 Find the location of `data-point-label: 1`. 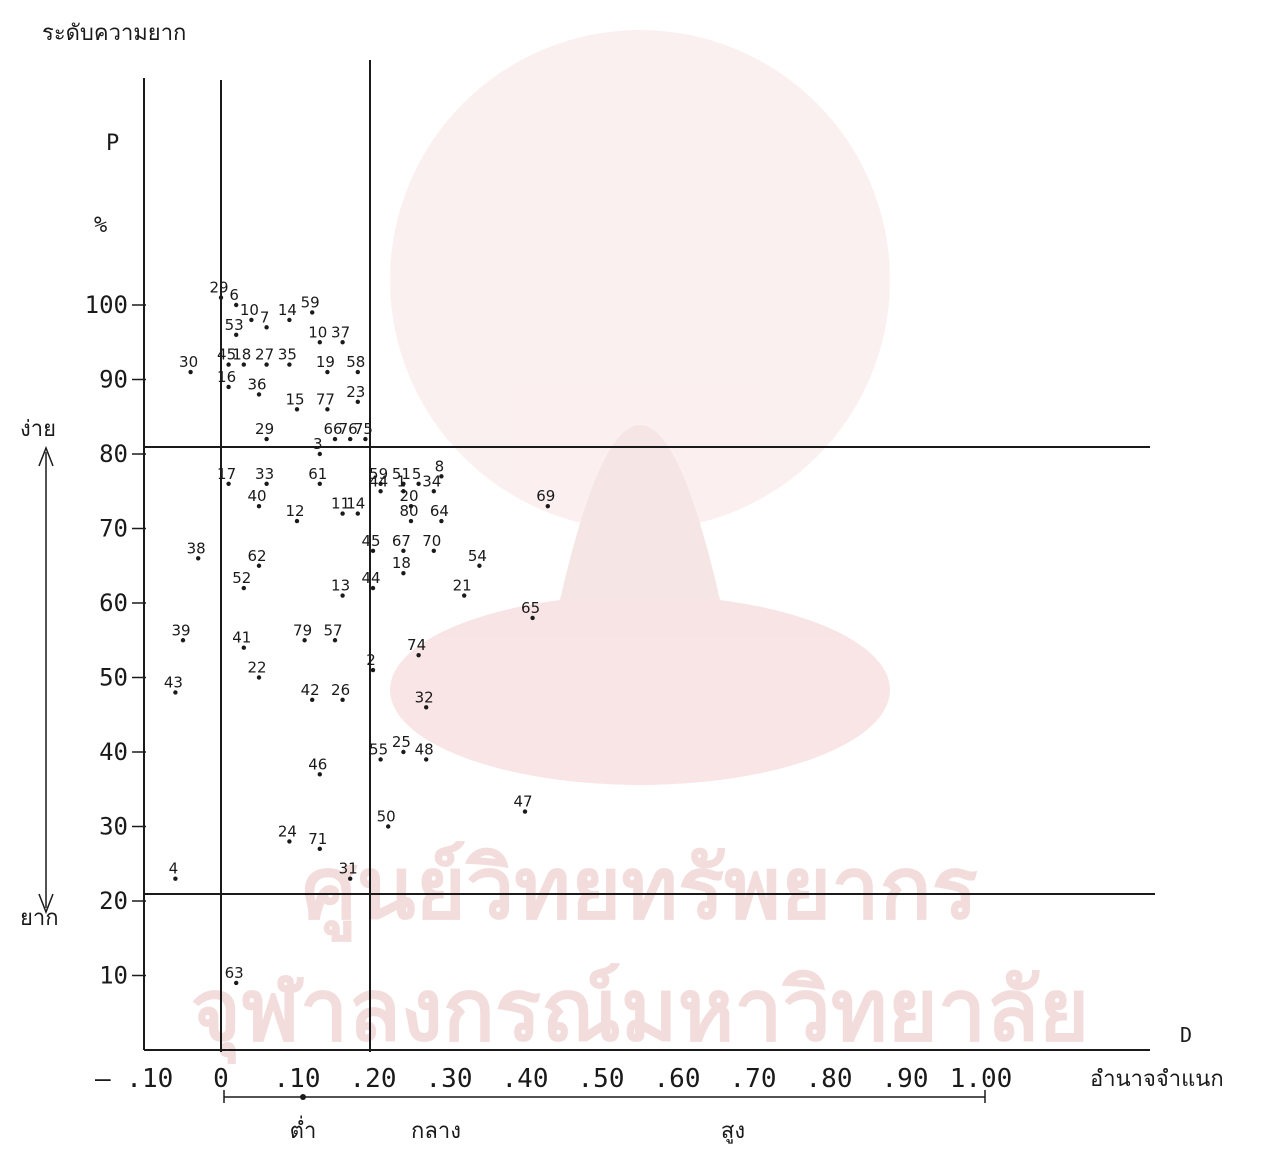

data-point-label: 1 is located at coordinates (402, 481).